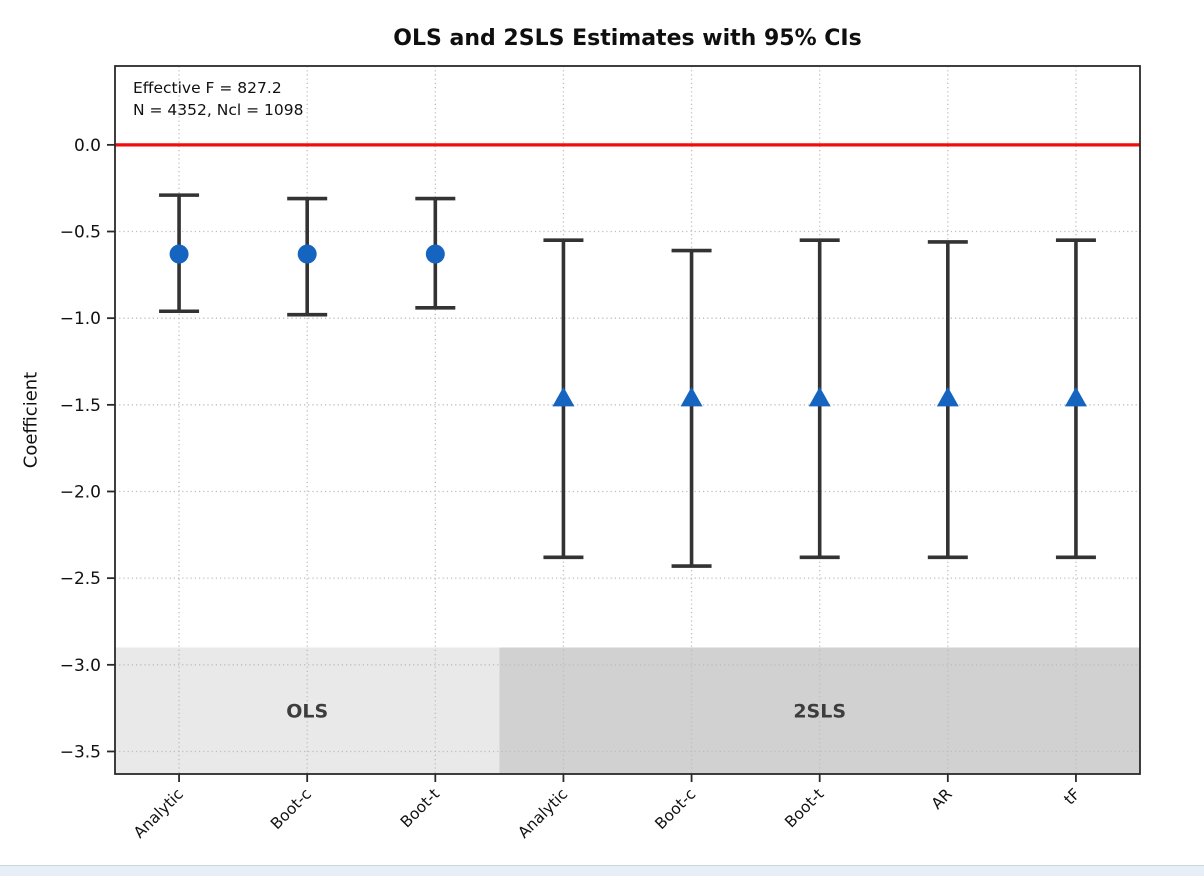 This screenshot has height=876, width=1204. I want to click on point-ols-boot-t-estimate-marker, so click(435, 254).